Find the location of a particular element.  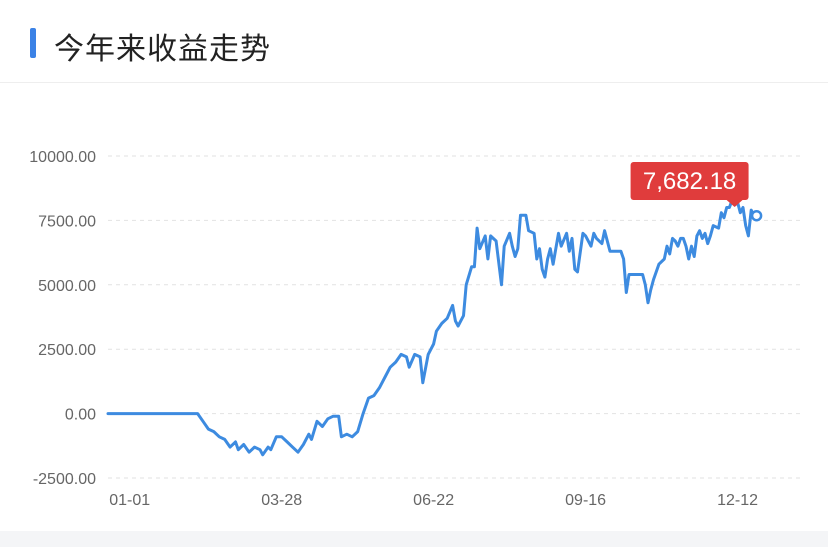

y-tick-label: 2500.00 is located at coordinates (67, 350).